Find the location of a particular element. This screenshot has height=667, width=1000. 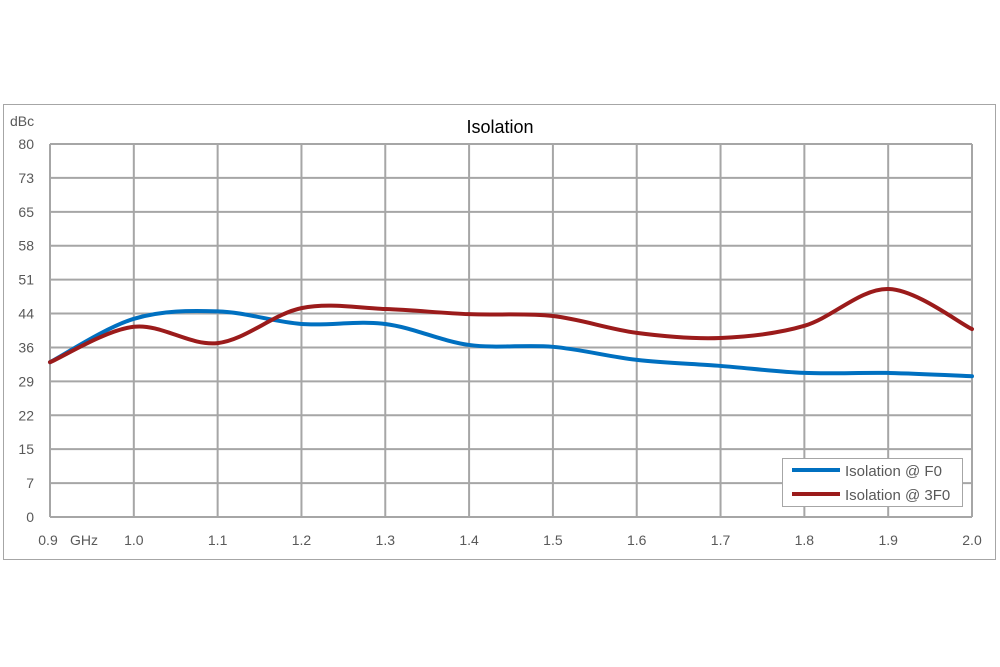

legend: Isolation @ F0 Isolation @ 3F0 is located at coordinates (872, 482).